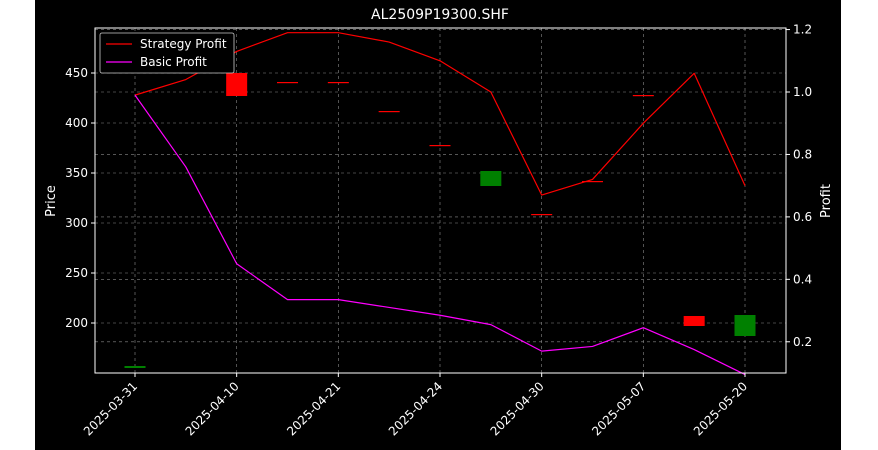 The image size is (878, 450). What do you see at coordinates (802, 30) in the screenshot?
I see `profit-tick-label-5: 1.2` at bounding box center [802, 30].